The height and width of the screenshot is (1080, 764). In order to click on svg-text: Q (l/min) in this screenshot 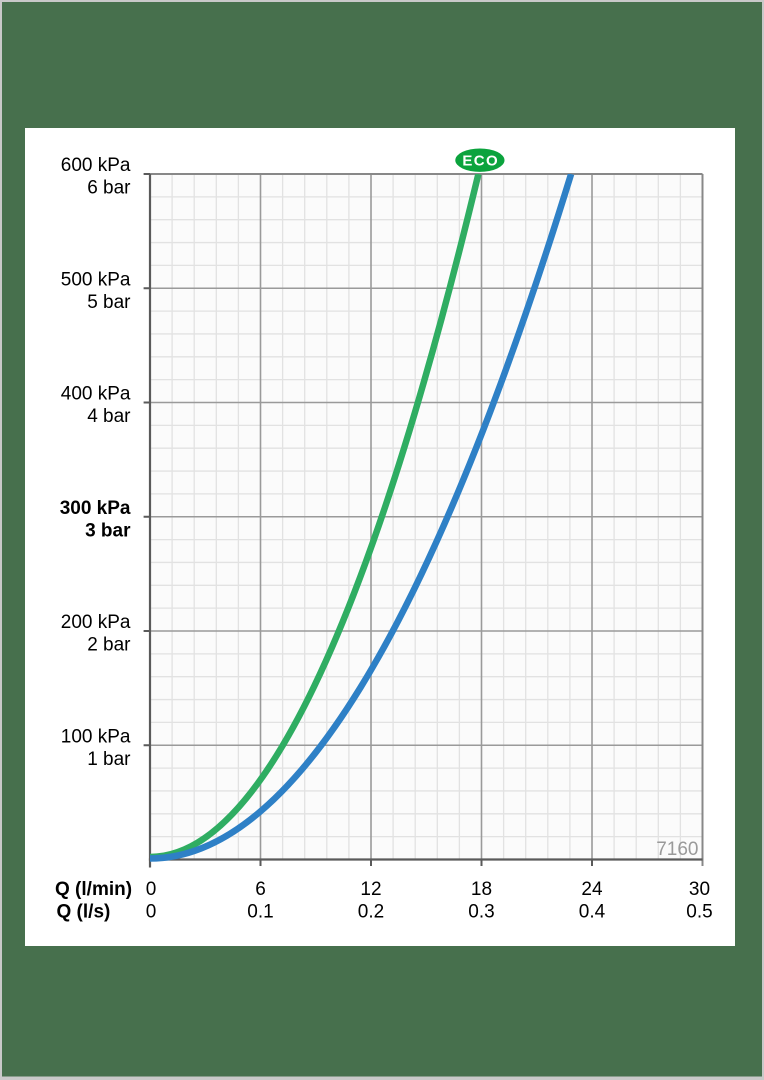, I will do `click(93, 889)`.